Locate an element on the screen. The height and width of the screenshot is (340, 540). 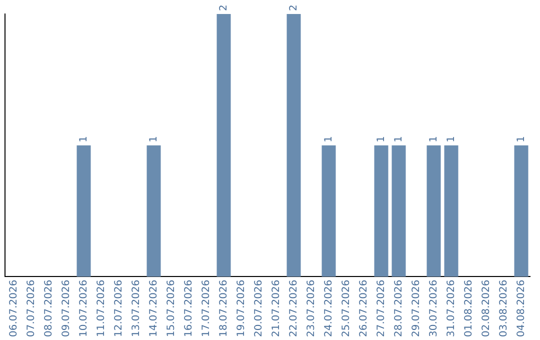
x-tick-label: 04.08.2026 is located at coordinates (521, 309).